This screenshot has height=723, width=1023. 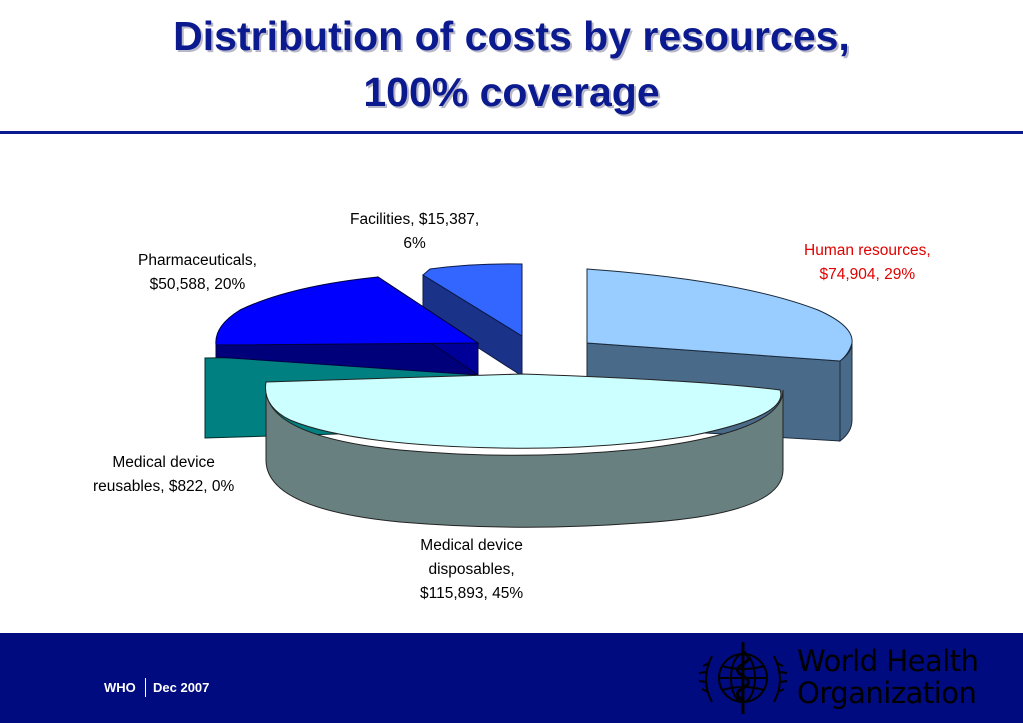 I want to click on who-wordmark-line-1: World Health, so click(x=888, y=661).